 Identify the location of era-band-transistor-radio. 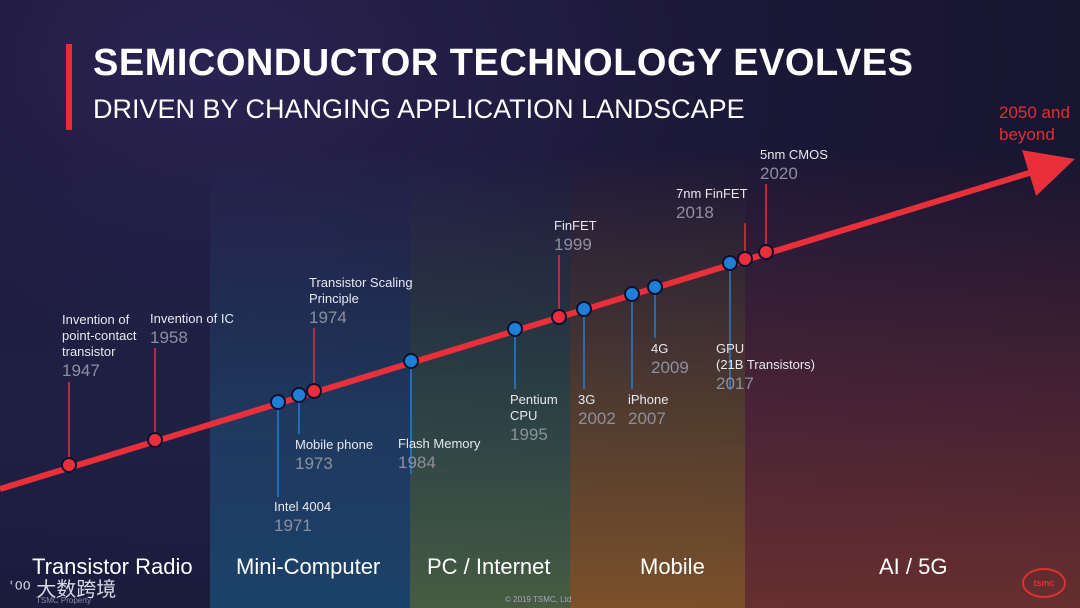
(105, 379).